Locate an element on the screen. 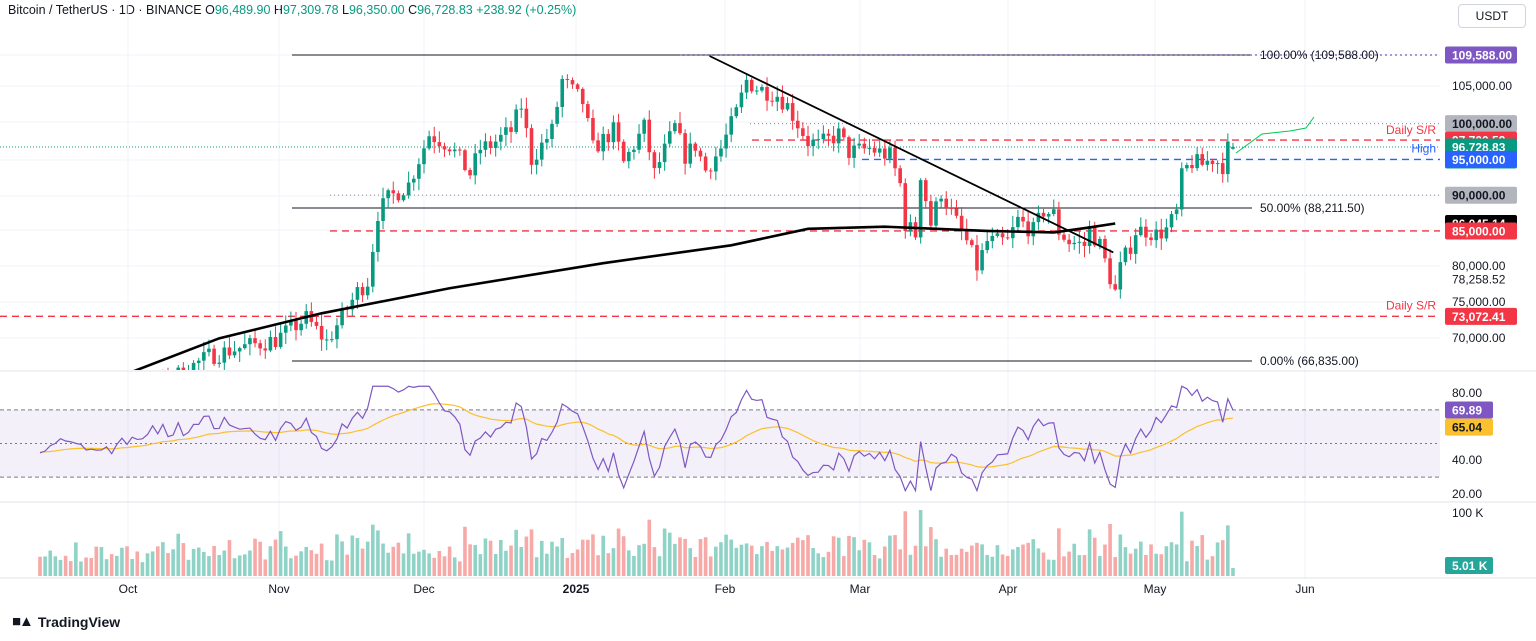 This screenshot has width=1536, height=641. time-axis-tick: Oct is located at coordinates (128, 589).